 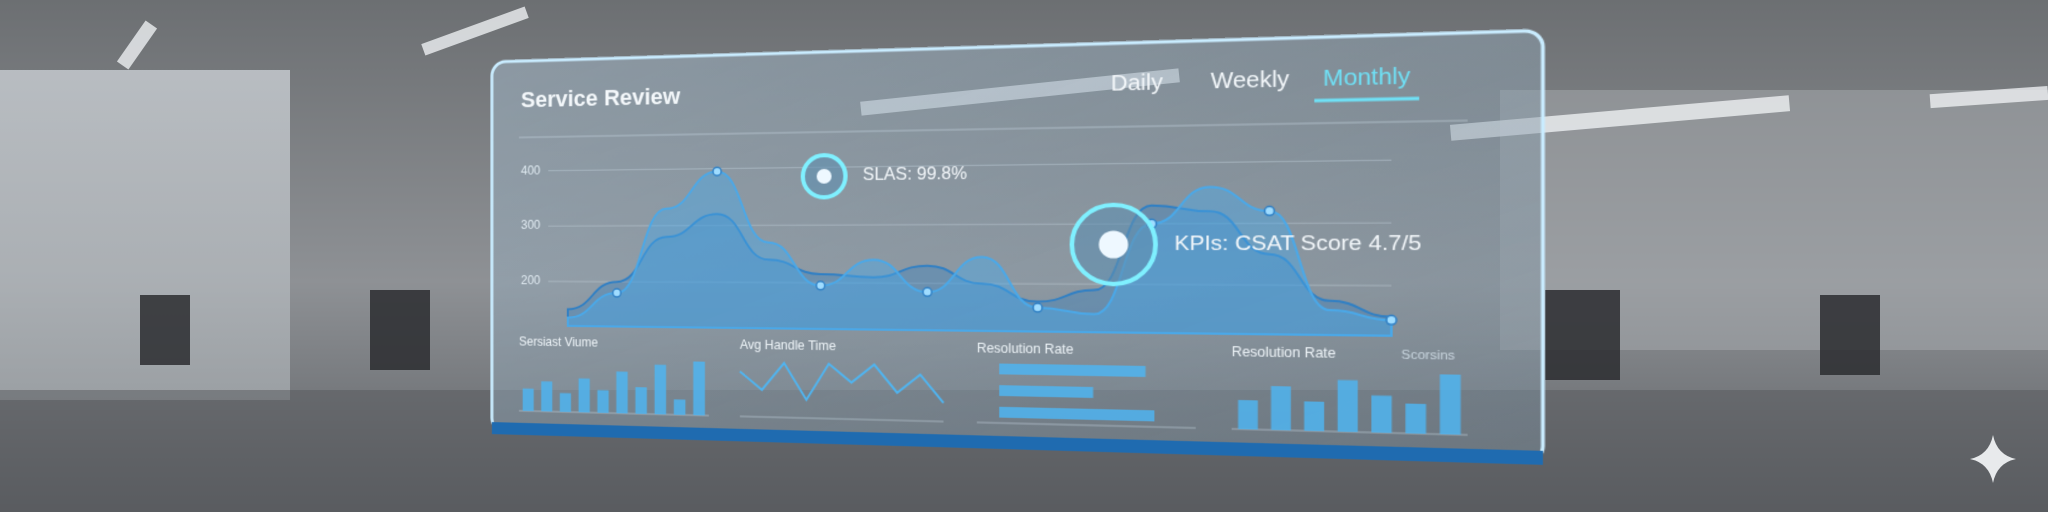 What do you see at coordinates (915, 175) in the screenshot?
I see `kpi-label: SLAS: 99.8%` at bounding box center [915, 175].